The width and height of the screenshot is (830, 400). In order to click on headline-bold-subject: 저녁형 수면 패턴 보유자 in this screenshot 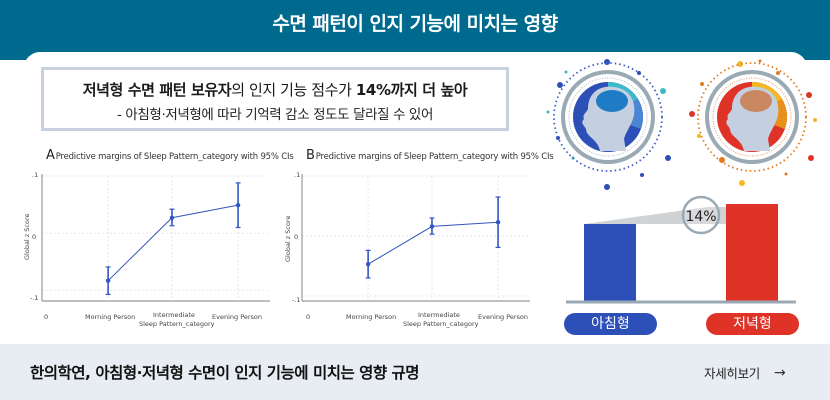, I will do `click(157, 90)`.